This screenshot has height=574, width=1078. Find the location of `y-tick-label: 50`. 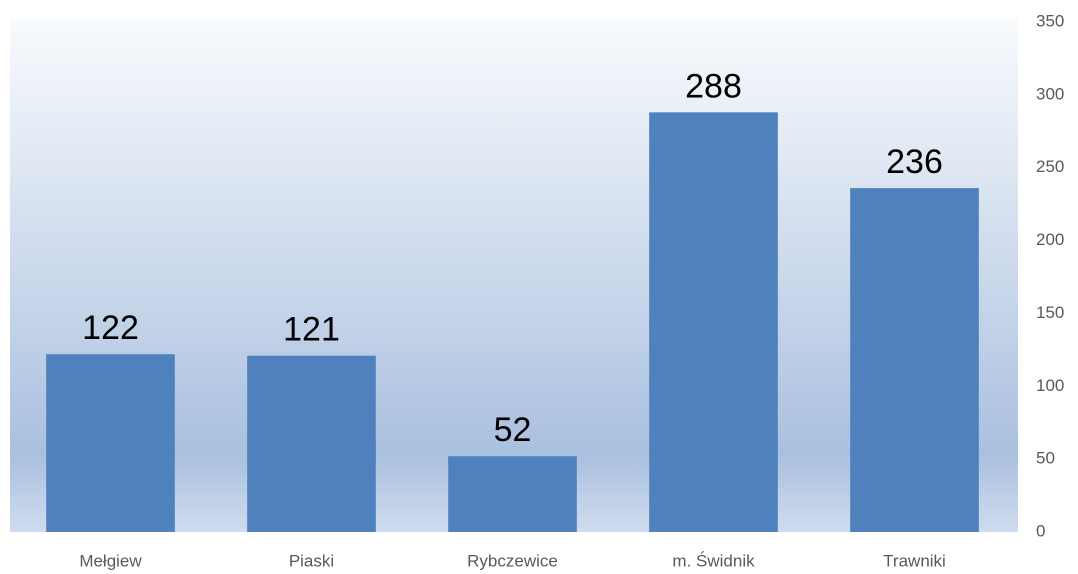

y-tick-label: 50 is located at coordinates (1045, 458).